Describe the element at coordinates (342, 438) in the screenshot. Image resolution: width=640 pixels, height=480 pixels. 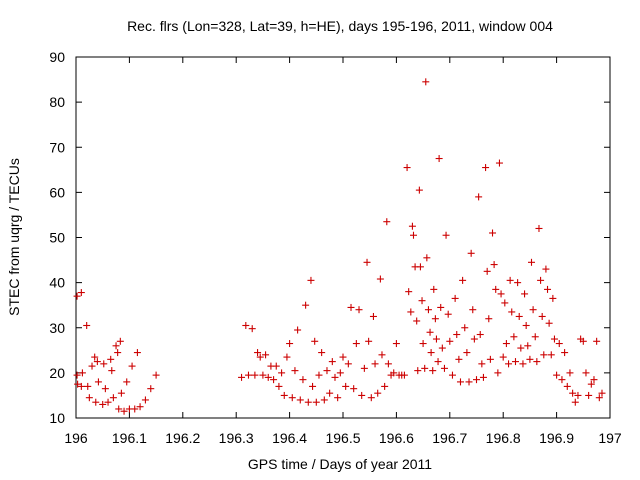
I see `x-tick-label: 196.5` at that location.